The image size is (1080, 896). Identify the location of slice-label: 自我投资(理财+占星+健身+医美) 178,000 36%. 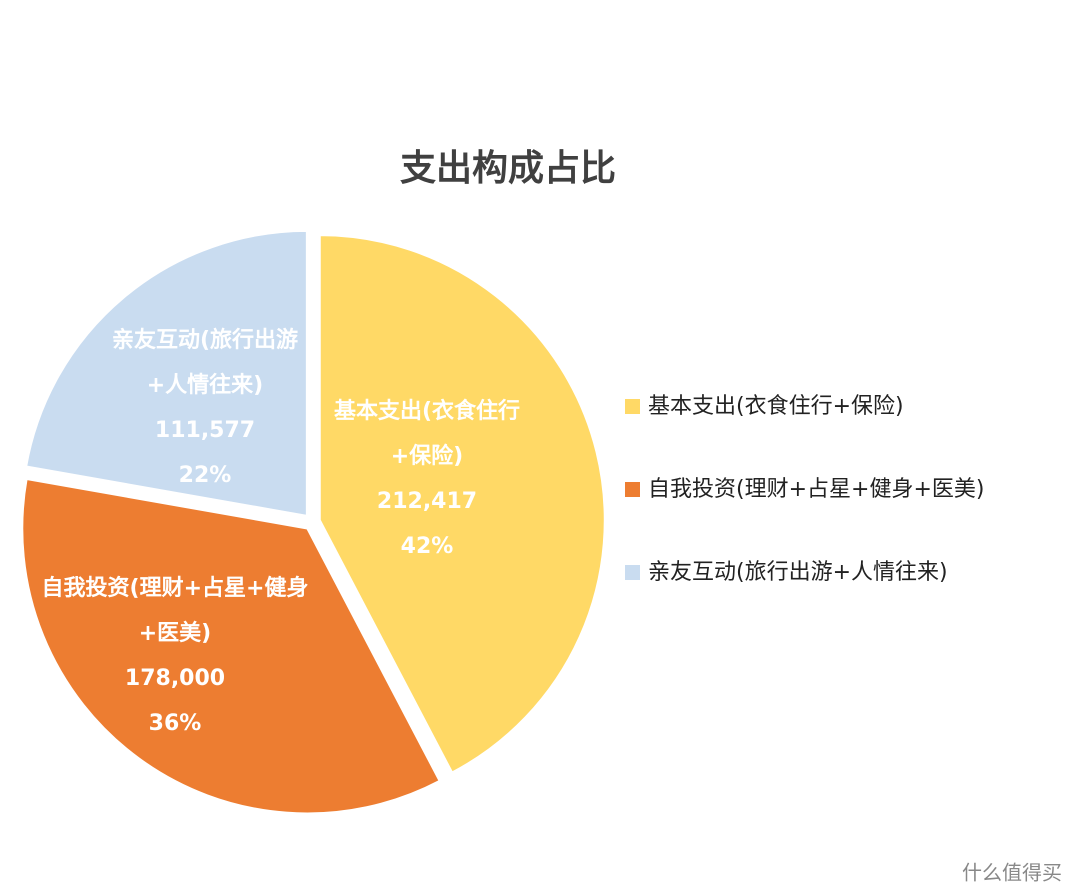
(175, 656).